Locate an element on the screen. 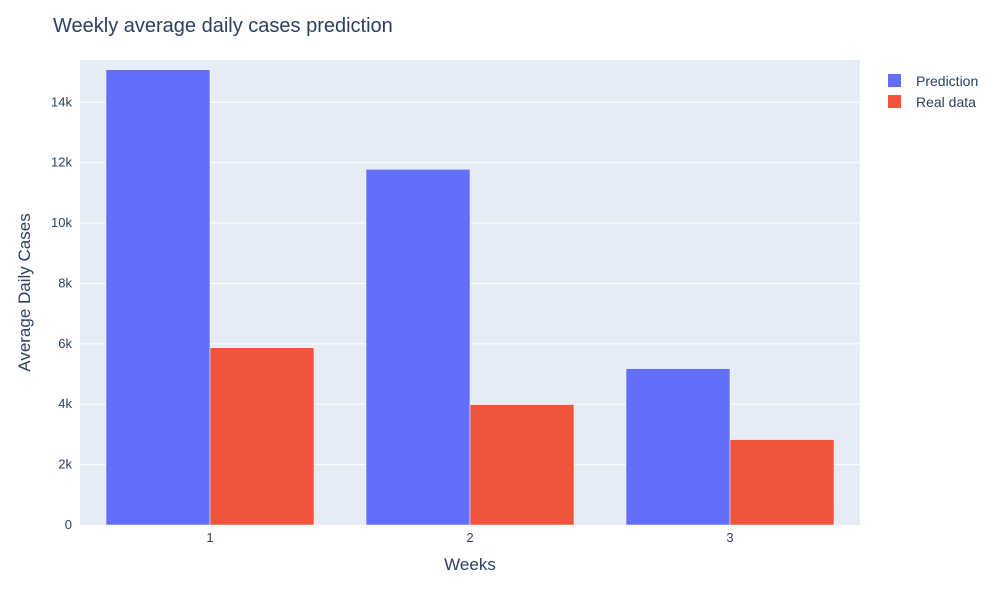  legend-label: Real data is located at coordinates (946, 102).